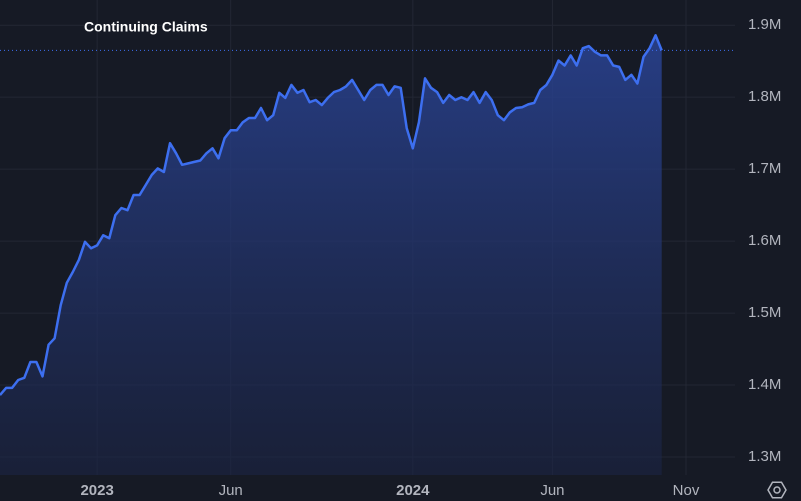  Describe the element at coordinates (764, 312) in the screenshot. I see `y-tick-label: 1.5M` at that location.